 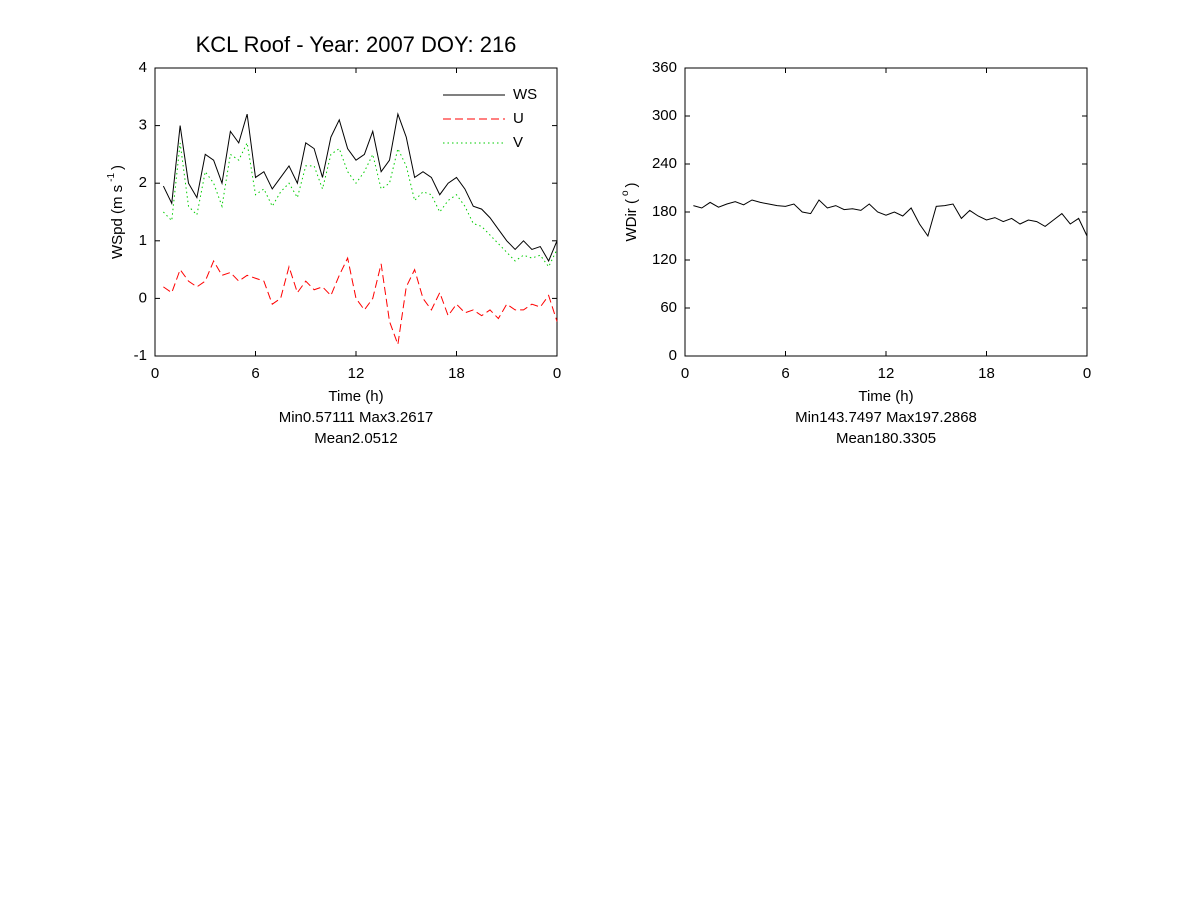 I want to click on y-axis-label: WDir ( o), so click(x=630, y=211).